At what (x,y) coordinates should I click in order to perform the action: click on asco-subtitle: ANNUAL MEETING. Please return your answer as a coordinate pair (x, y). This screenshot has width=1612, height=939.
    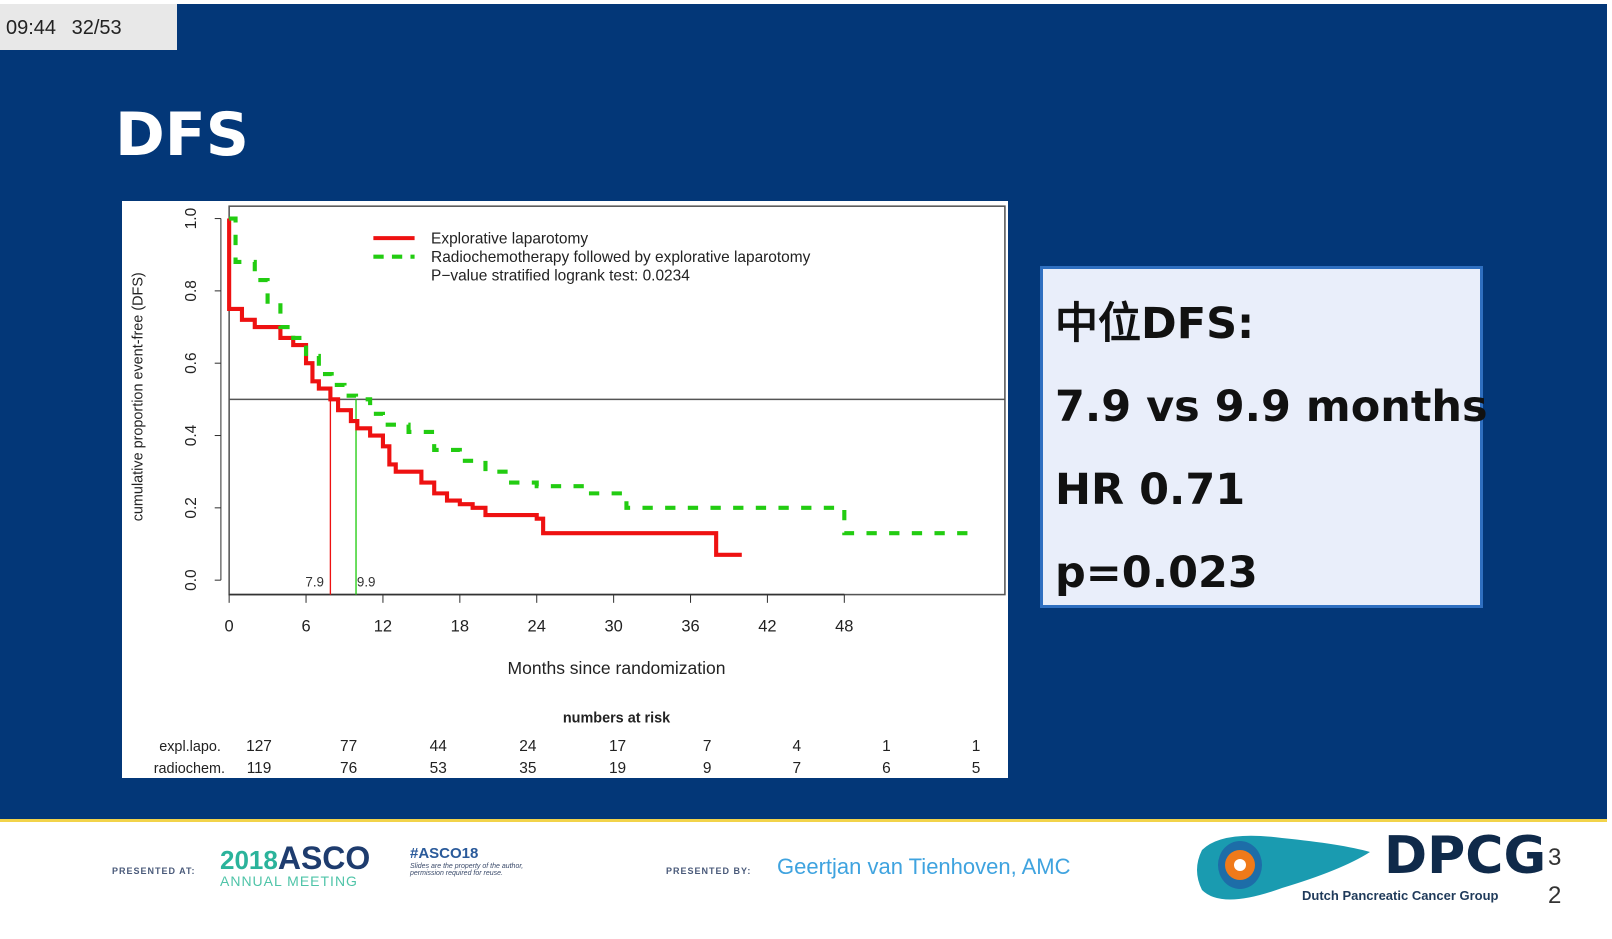
    Looking at the image, I should click on (289, 881).